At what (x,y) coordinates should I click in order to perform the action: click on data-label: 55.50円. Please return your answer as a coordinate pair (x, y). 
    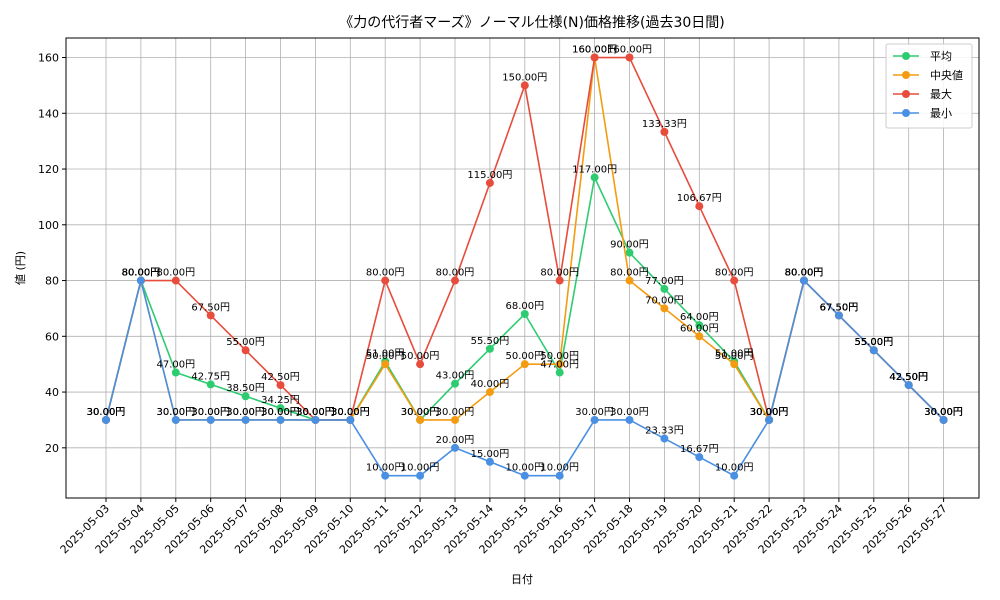
    Looking at the image, I should click on (490, 341).